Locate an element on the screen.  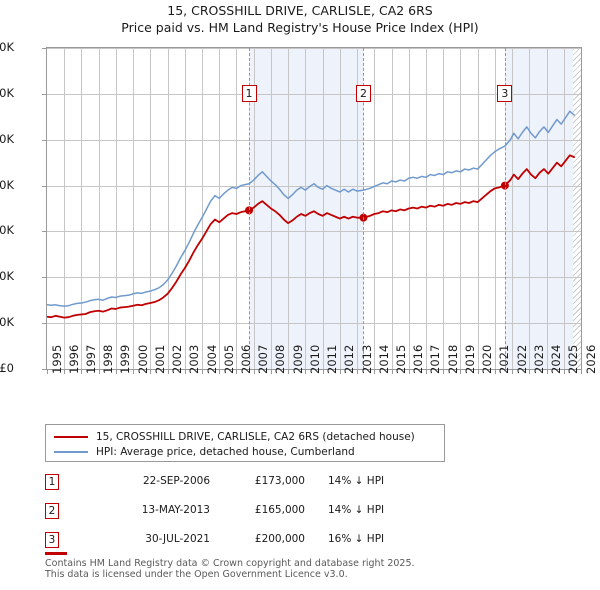
y-axis-tick-label: £100K is located at coordinates (7, 276).